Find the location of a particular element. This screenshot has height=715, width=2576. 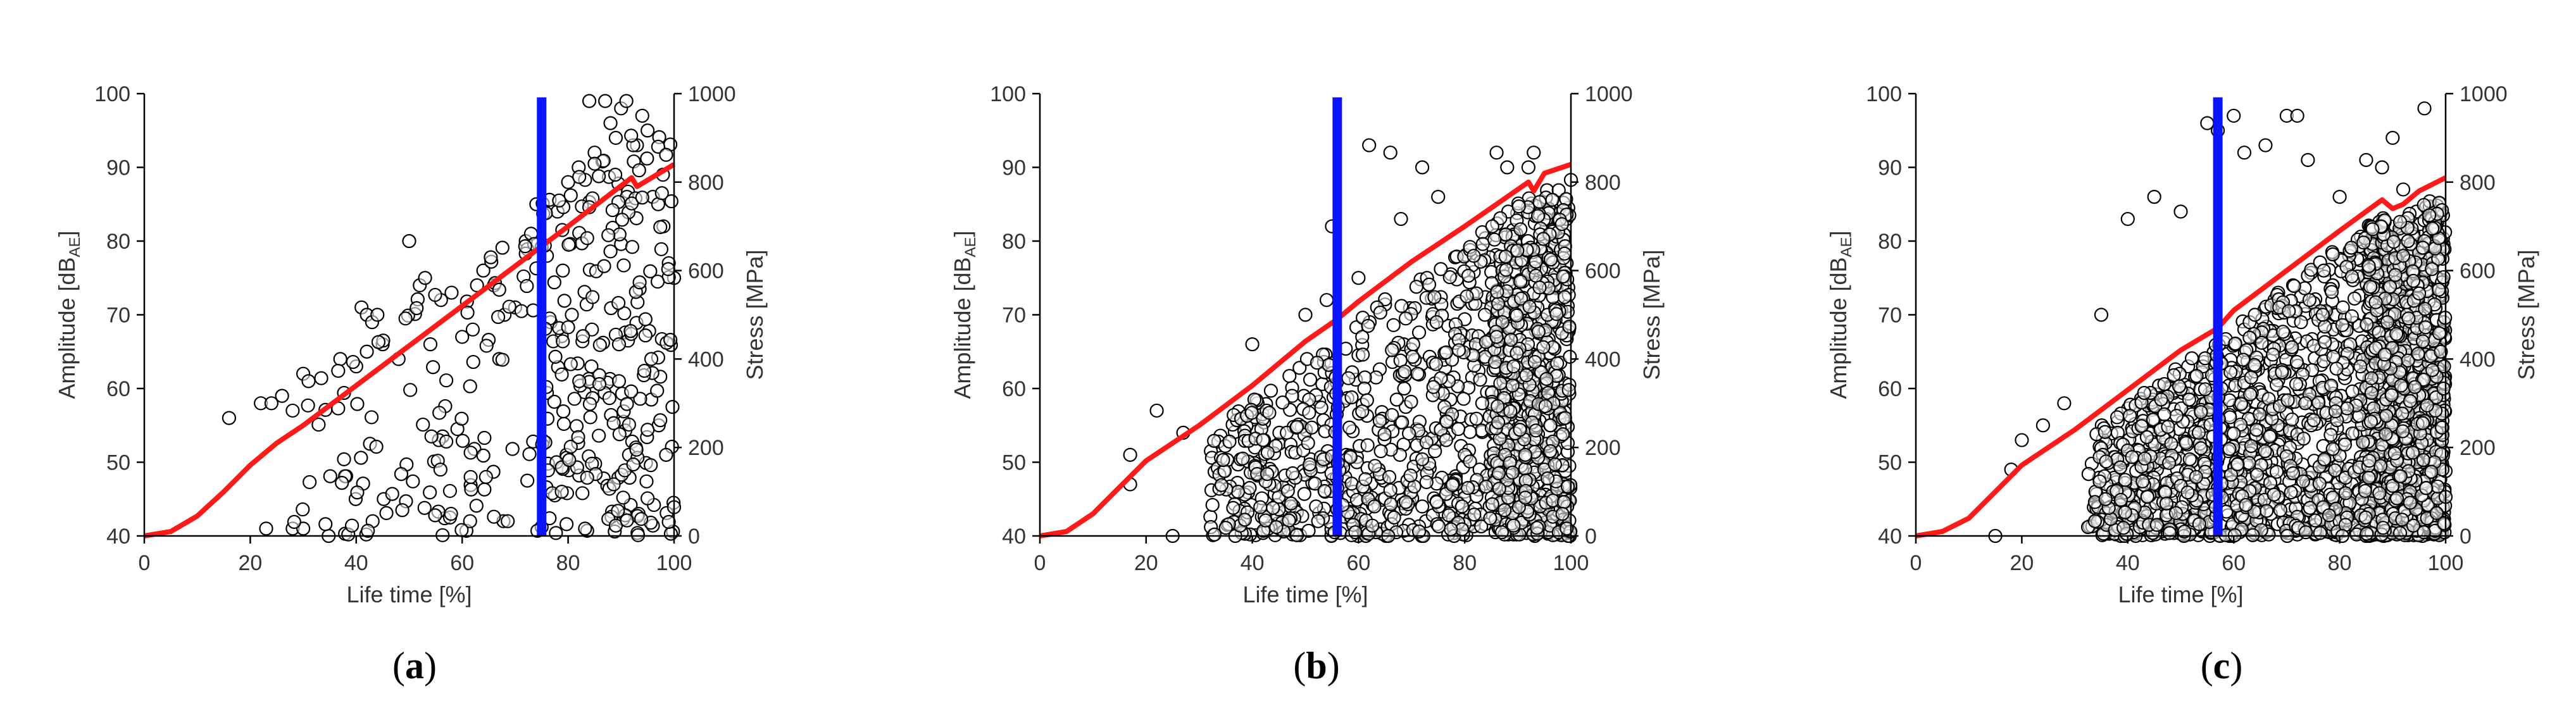

y-tick-label: 90 is located at coordinates (1890, 168).